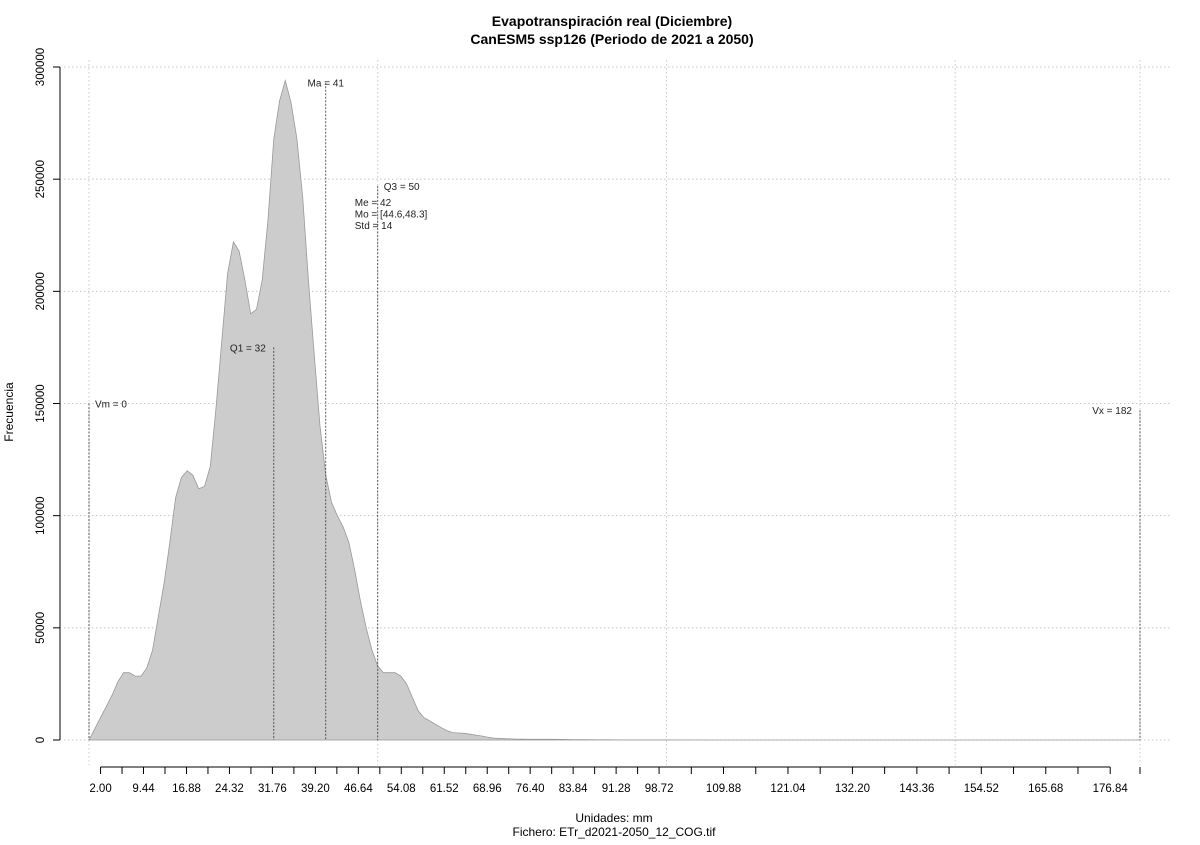  What do you see at coordinates (1045, 789) in the screenshot?
I see `x-tick-label: 165.68` at bounding box center [1045, 789].